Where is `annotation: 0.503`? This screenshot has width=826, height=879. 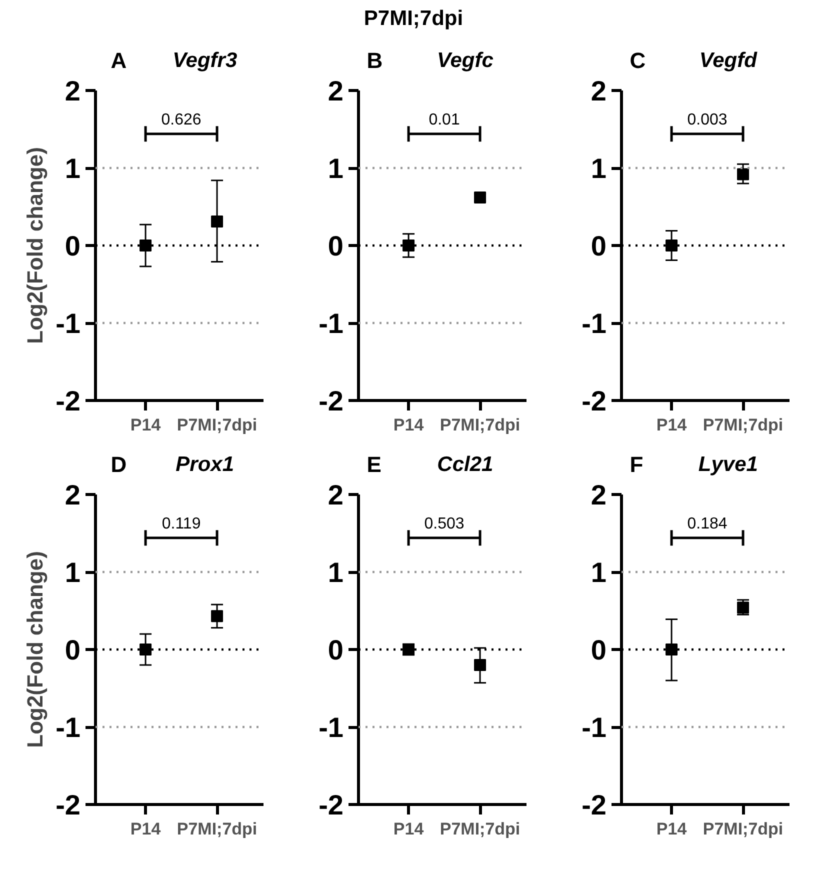 annotation: 0.503 is located at coordinates (444, 524).